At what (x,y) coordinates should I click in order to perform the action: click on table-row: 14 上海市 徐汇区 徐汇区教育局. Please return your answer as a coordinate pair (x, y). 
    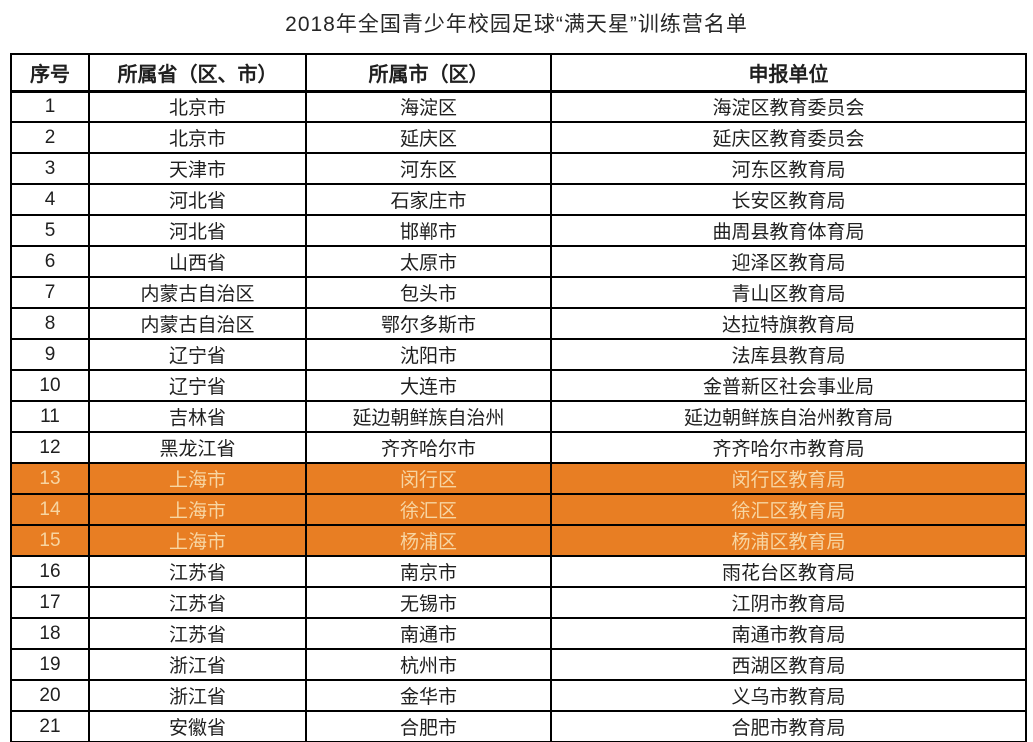
    Looking at the image, I should click on (518, 509).